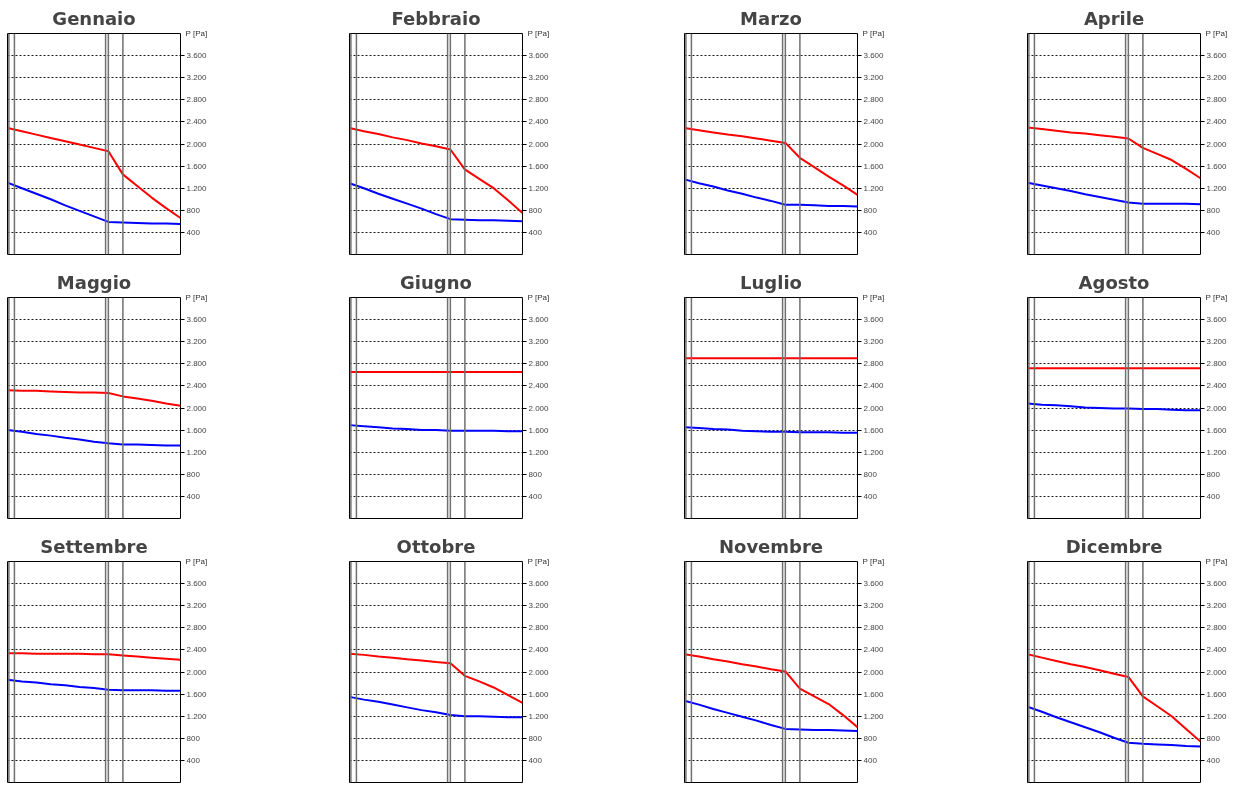 The height and width of the screenshot is (793, 1239). Describe the element at coordinates (771, 282) in the screenshot. I see `chart-title: Luglio` at that location.